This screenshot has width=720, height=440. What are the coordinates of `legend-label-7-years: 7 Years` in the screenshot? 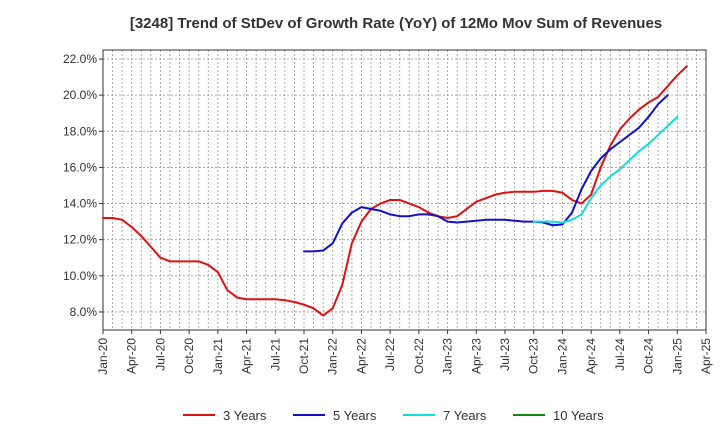 It's located at (465, 415).